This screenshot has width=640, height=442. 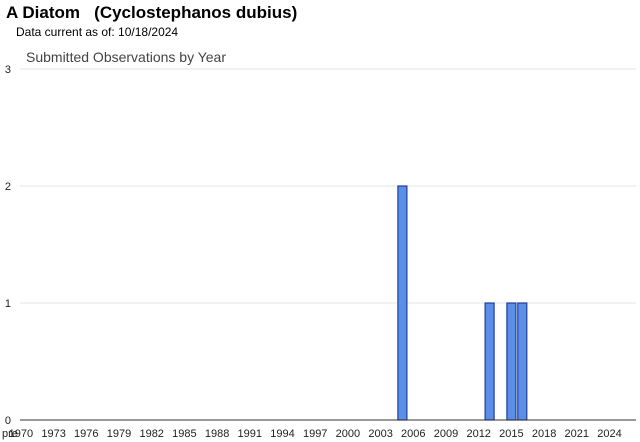 What do you see at coordinates (609, 434) in the screenshot?
I see `x-tick-label: 2024` at bounding box center [609, 434].